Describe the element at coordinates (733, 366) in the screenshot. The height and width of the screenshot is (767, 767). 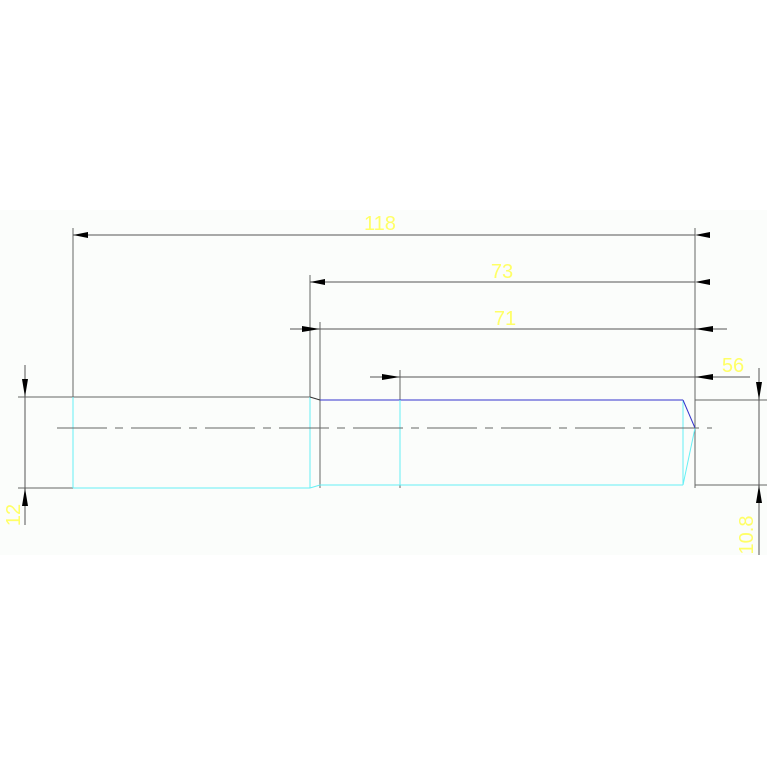
I see `dim-text-56: 56` at that location.